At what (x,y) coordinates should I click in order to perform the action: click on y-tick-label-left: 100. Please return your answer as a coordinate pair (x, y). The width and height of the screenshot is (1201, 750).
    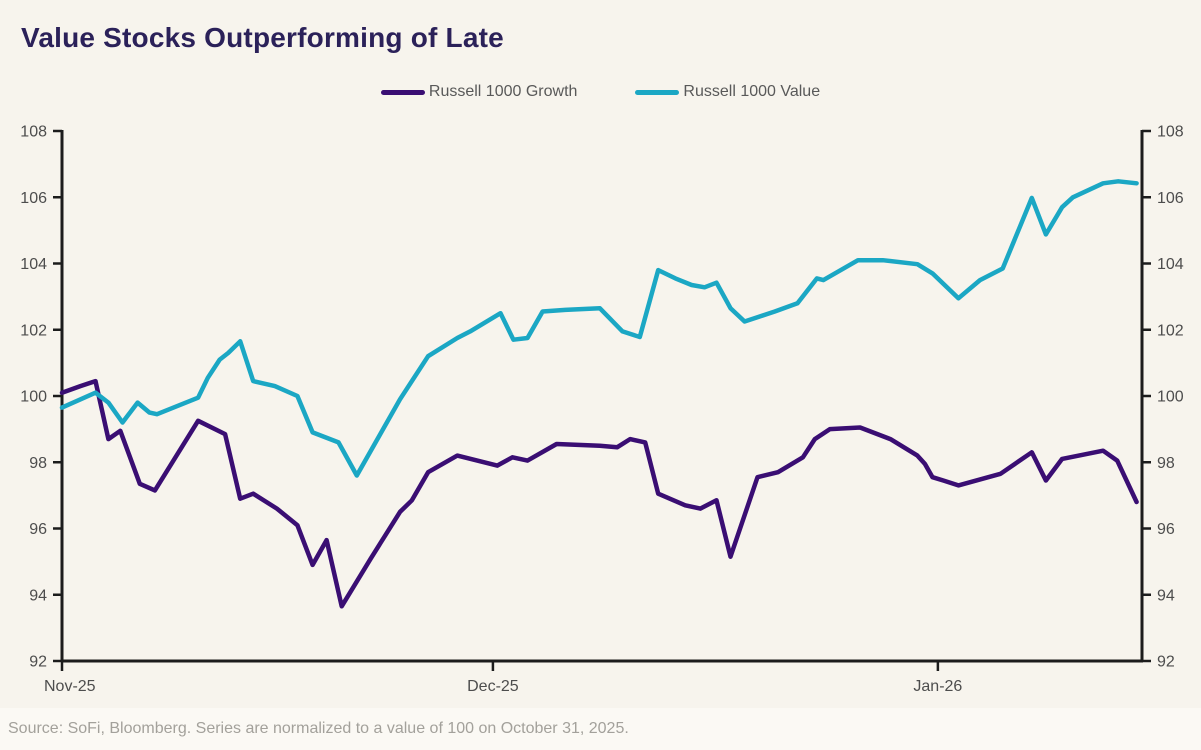
    Looking at the image, I should click on (33, 397).